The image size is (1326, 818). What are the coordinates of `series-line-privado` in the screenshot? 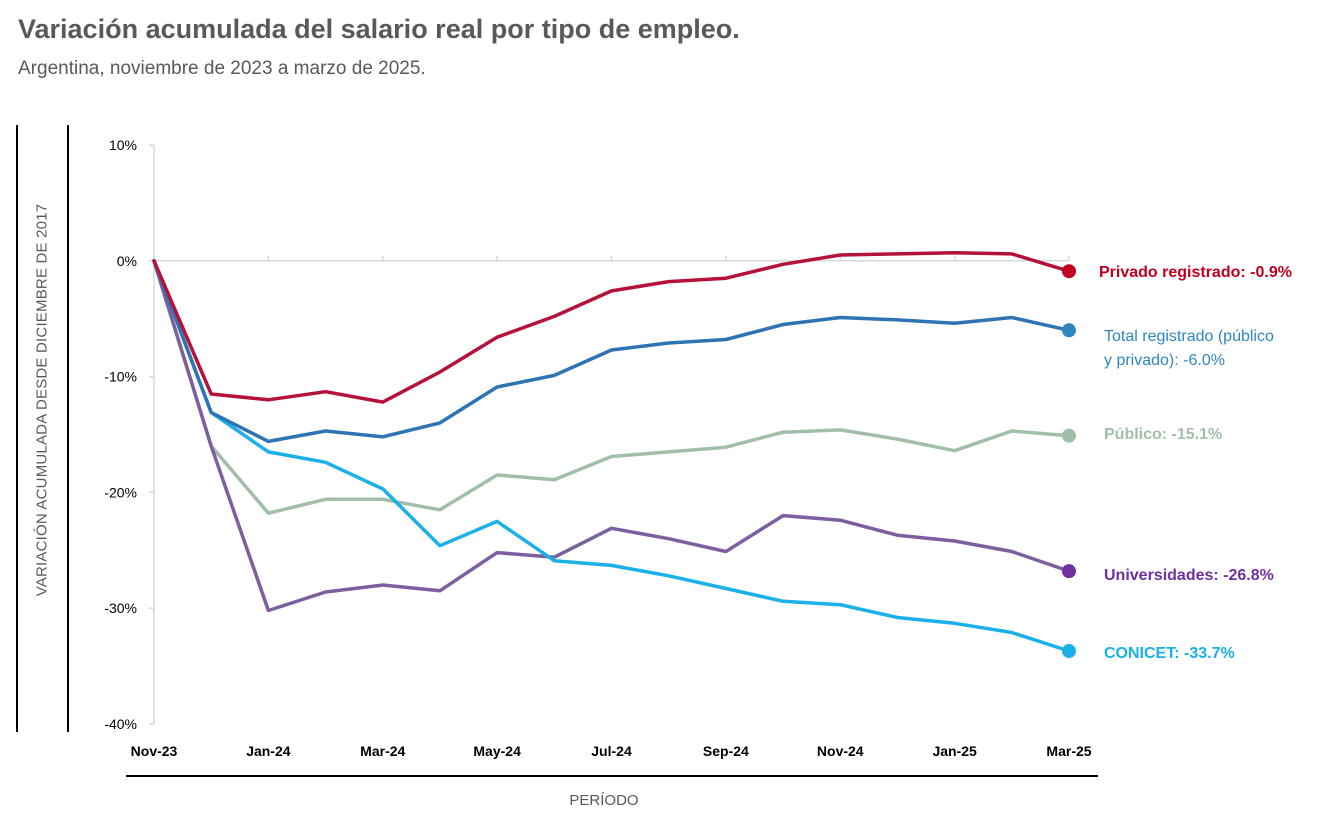 It's located at (611, 327).